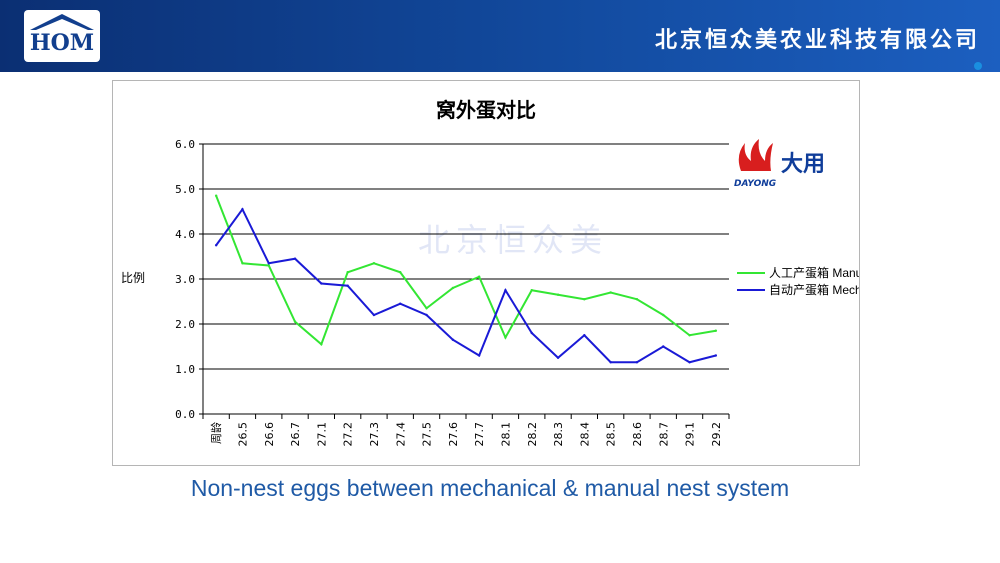 This screenshot has width=1000, height=563. I want to click on series-line-manual, so click(466, 270).